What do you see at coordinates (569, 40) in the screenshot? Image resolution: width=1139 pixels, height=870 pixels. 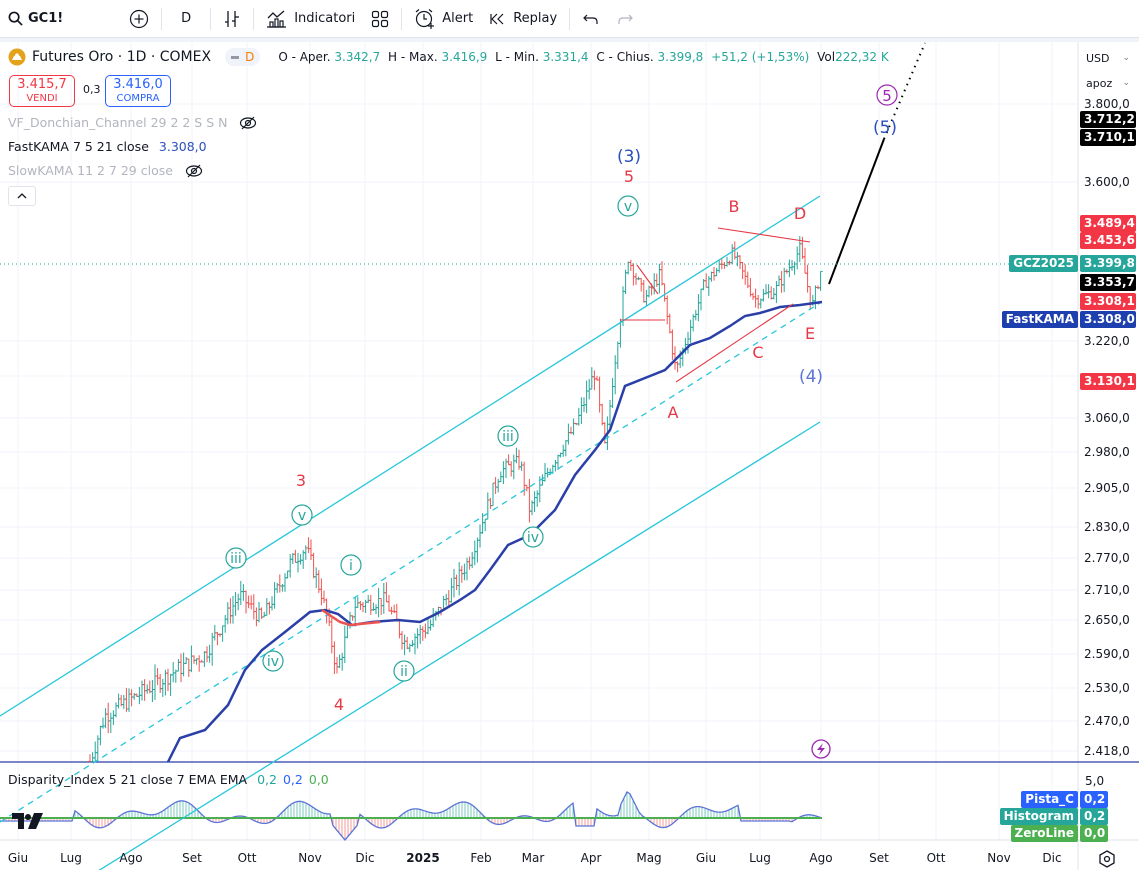 I see `toolbar-gap` at bounding box center [569, 40].